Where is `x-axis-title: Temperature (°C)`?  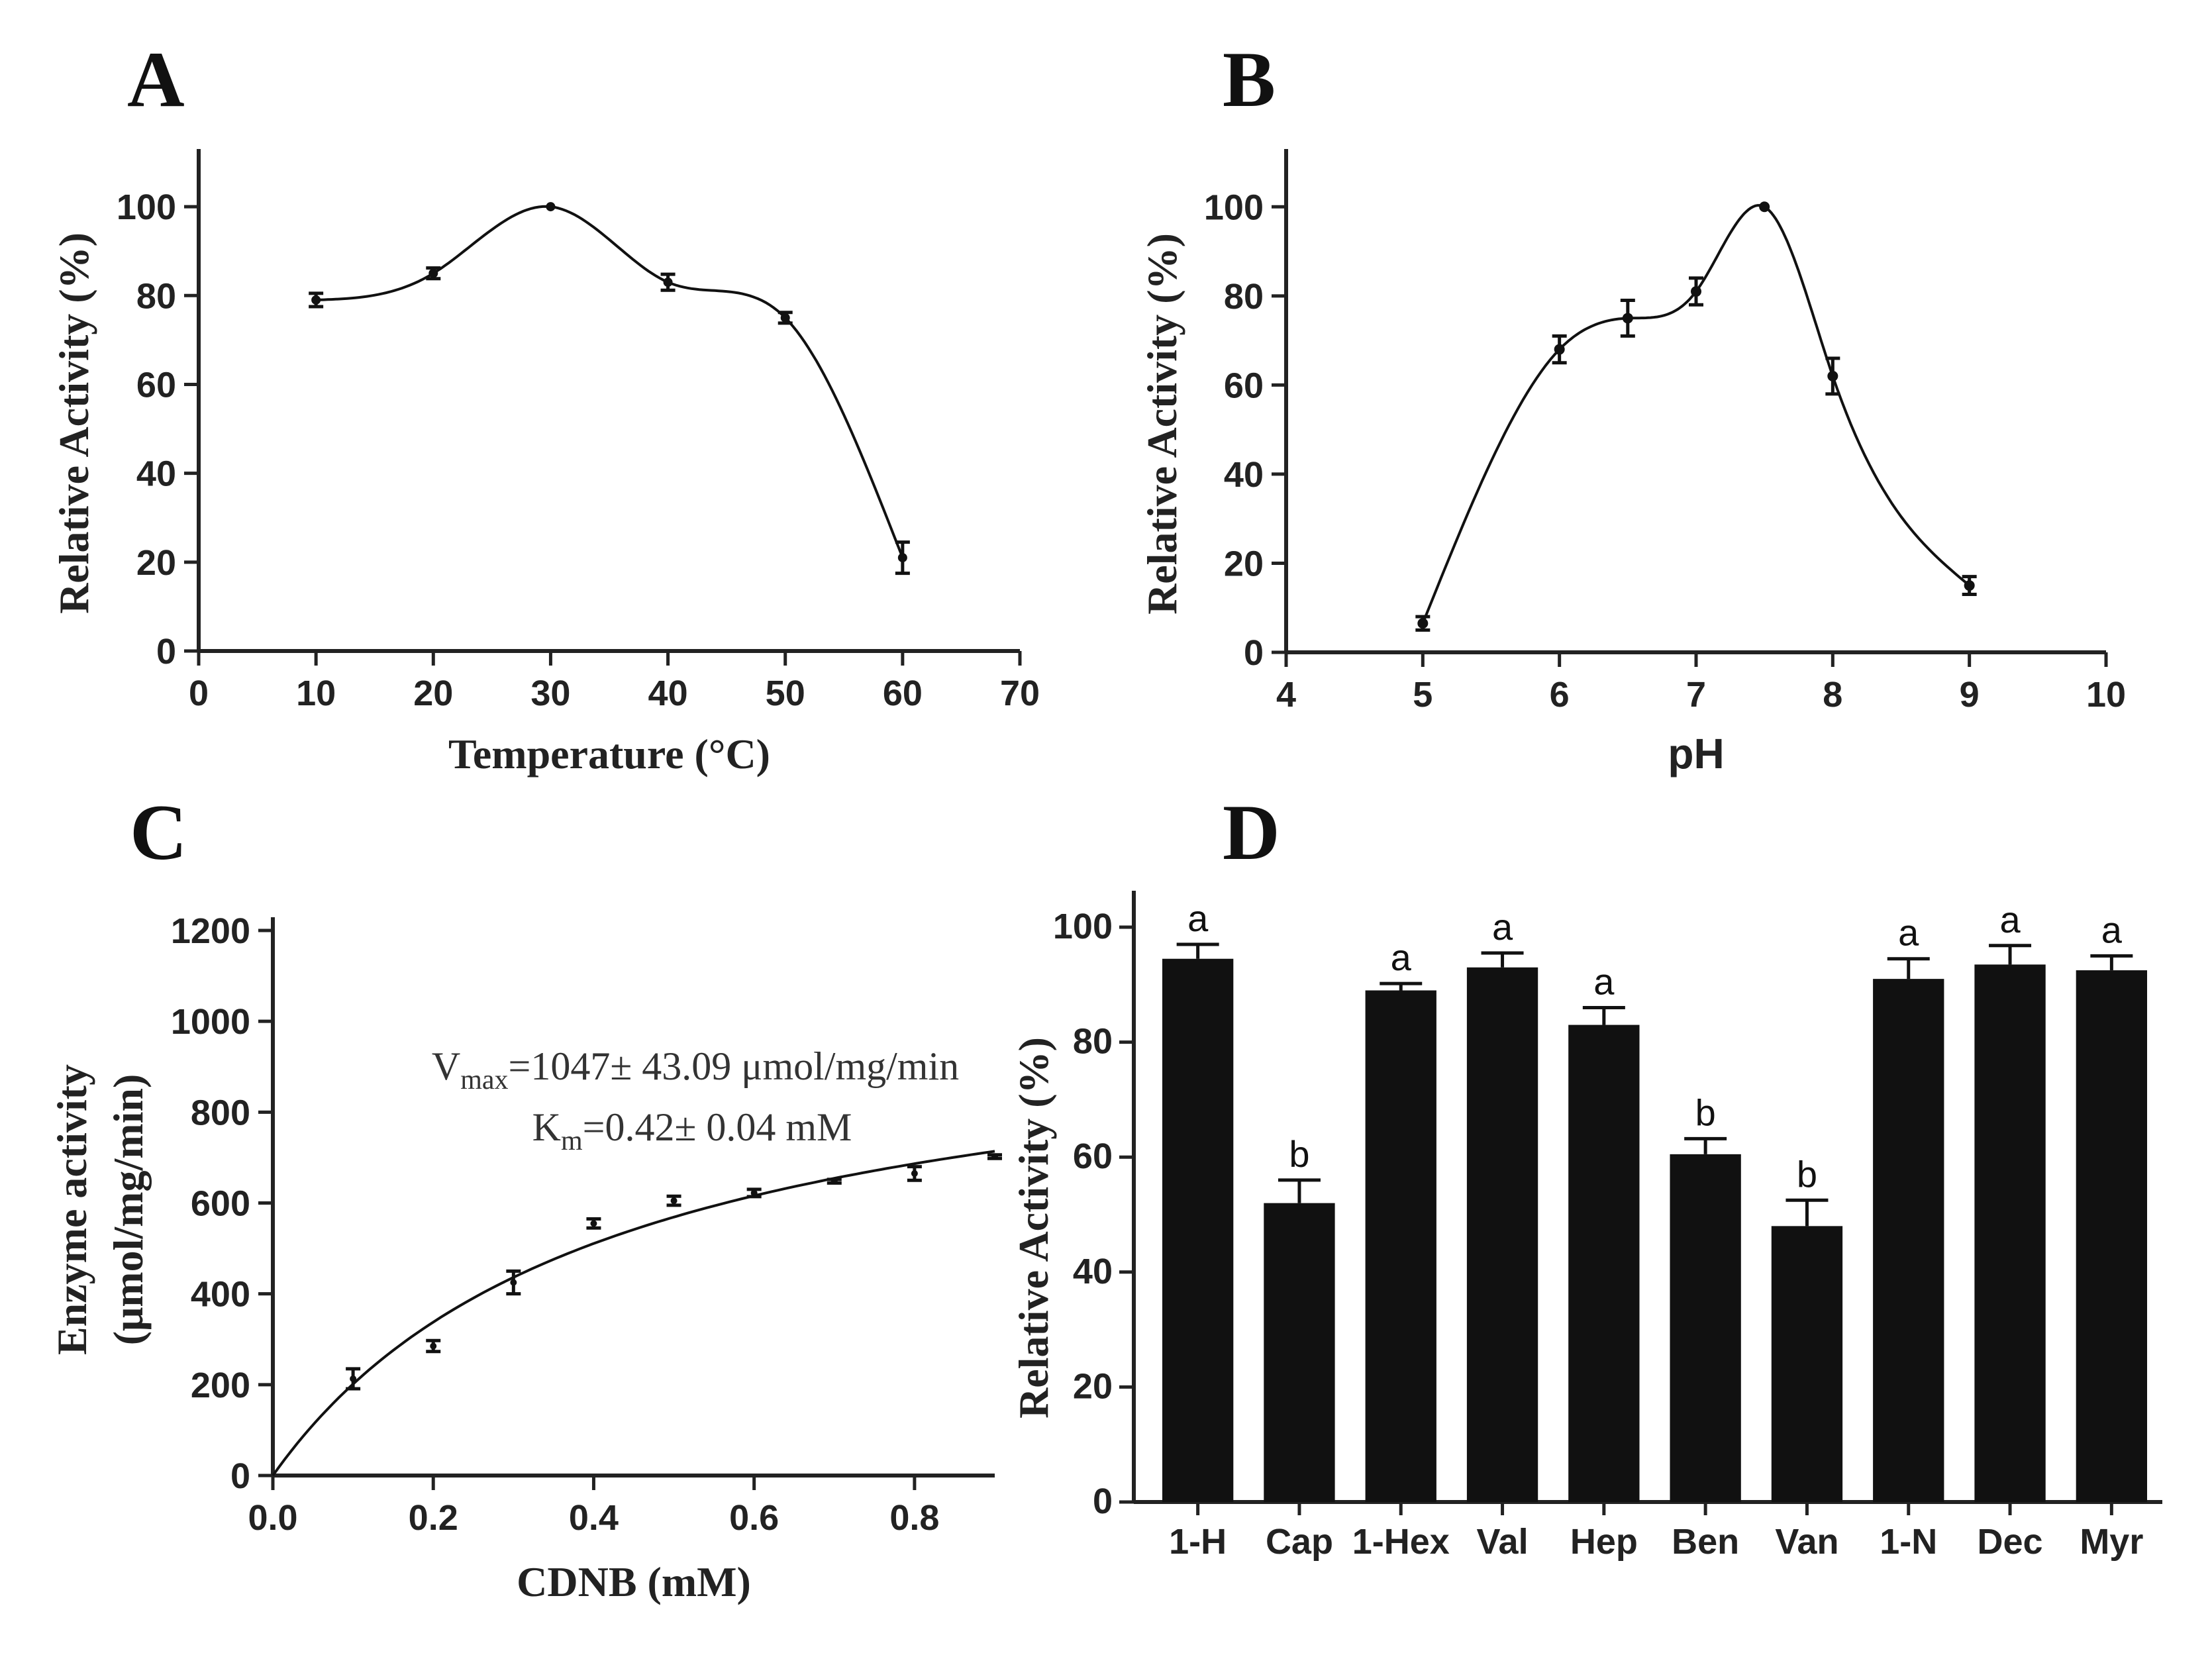 x-axis-title: Temperature (°C) is located at coordinates (609, 753).